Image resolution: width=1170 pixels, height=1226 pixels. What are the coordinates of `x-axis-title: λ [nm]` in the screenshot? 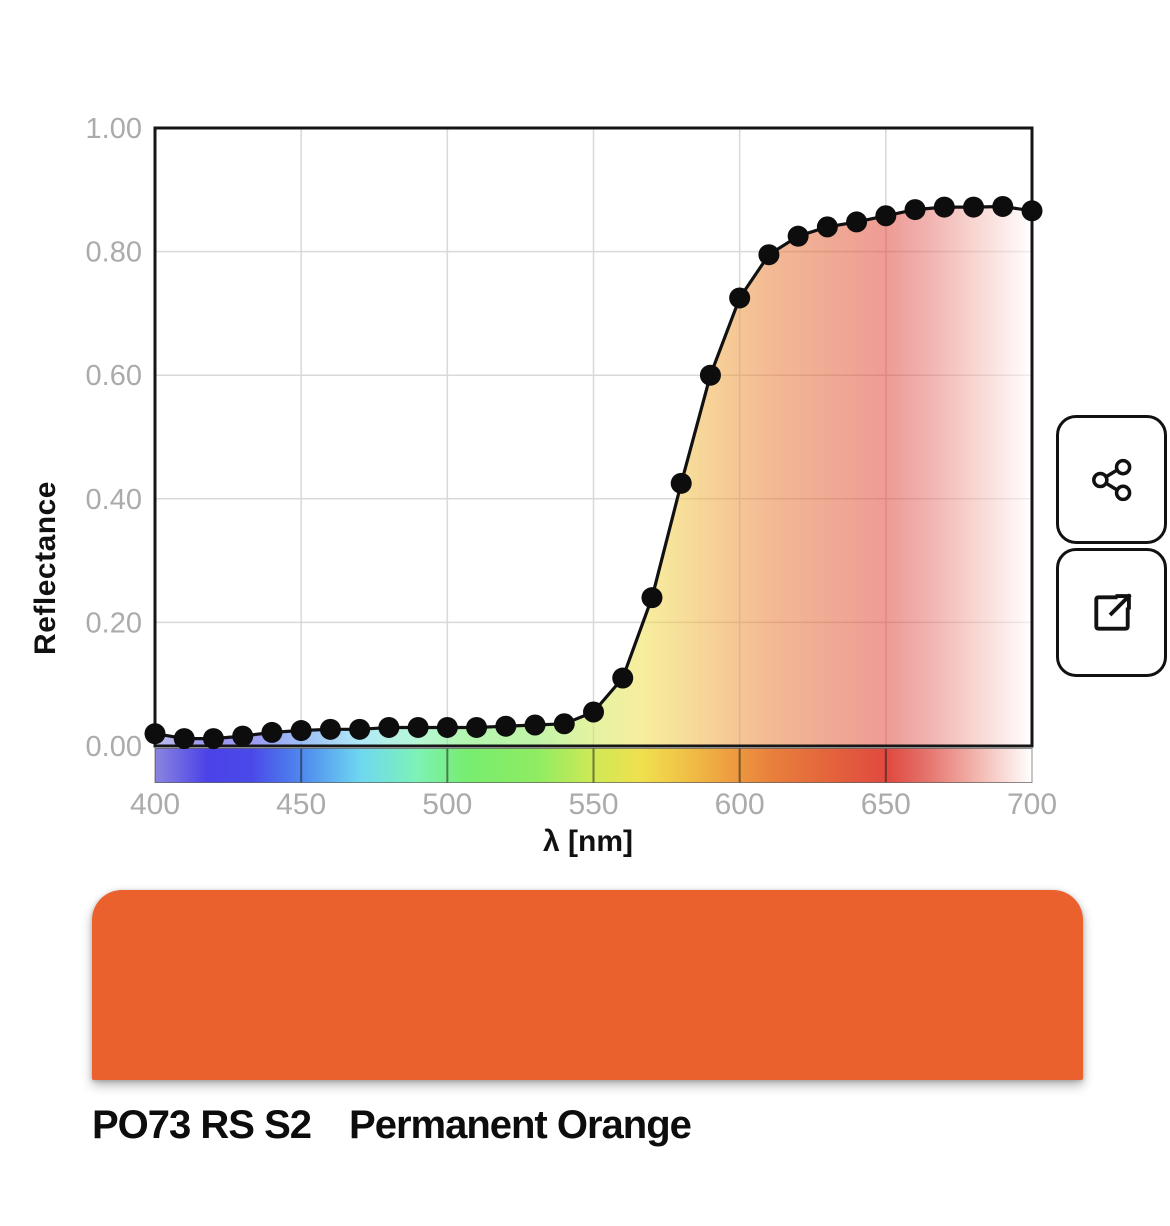 It's located at (588, 841).